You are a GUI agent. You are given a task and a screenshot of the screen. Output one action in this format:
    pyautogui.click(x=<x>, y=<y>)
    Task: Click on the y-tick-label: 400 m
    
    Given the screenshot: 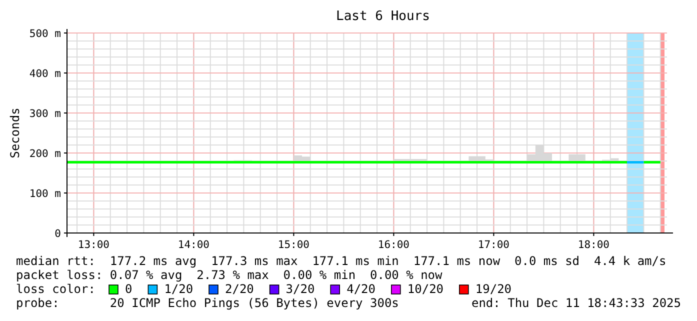 What is the action you would take?
    pyautogui.click(x=45, y=74)
    